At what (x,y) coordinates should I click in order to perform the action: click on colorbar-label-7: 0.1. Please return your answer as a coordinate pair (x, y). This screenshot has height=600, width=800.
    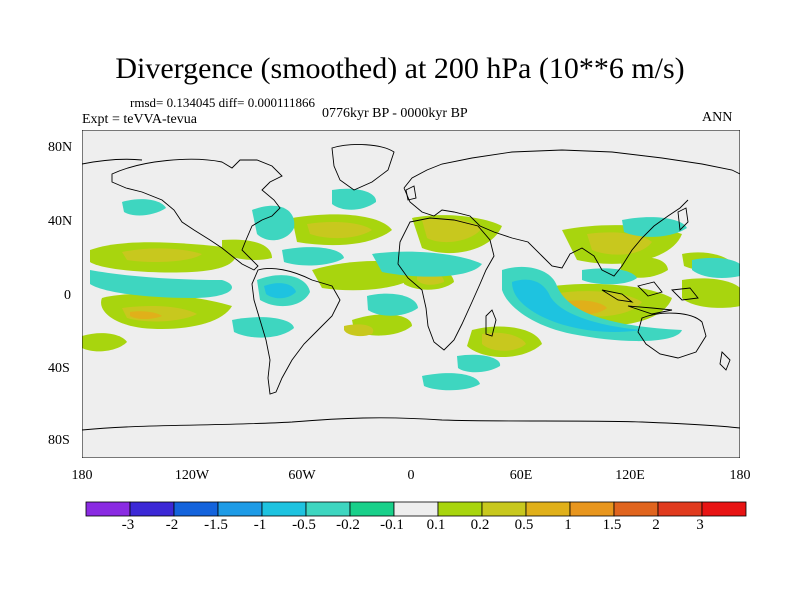
    Looking at the image, I should click on (436, 525).